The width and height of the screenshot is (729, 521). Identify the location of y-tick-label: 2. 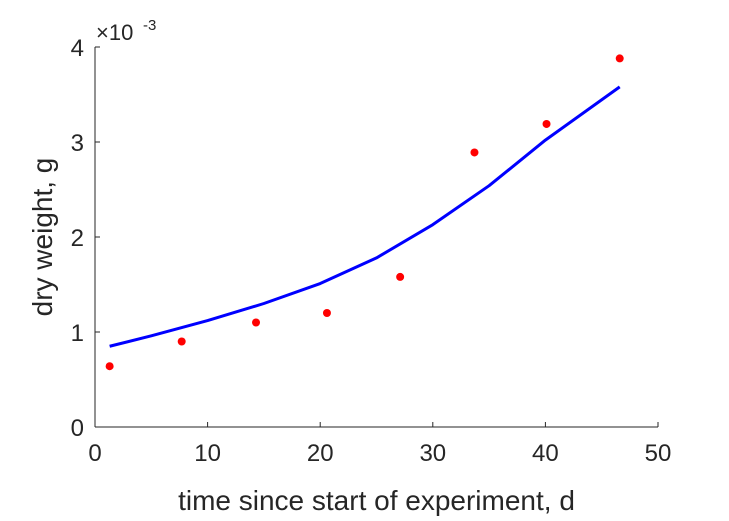
(77, 238).